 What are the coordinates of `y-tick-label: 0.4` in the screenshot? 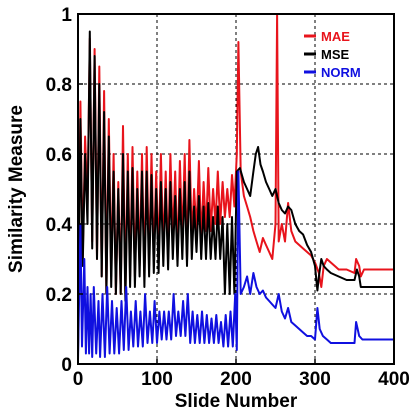 It's located at (59, 225).